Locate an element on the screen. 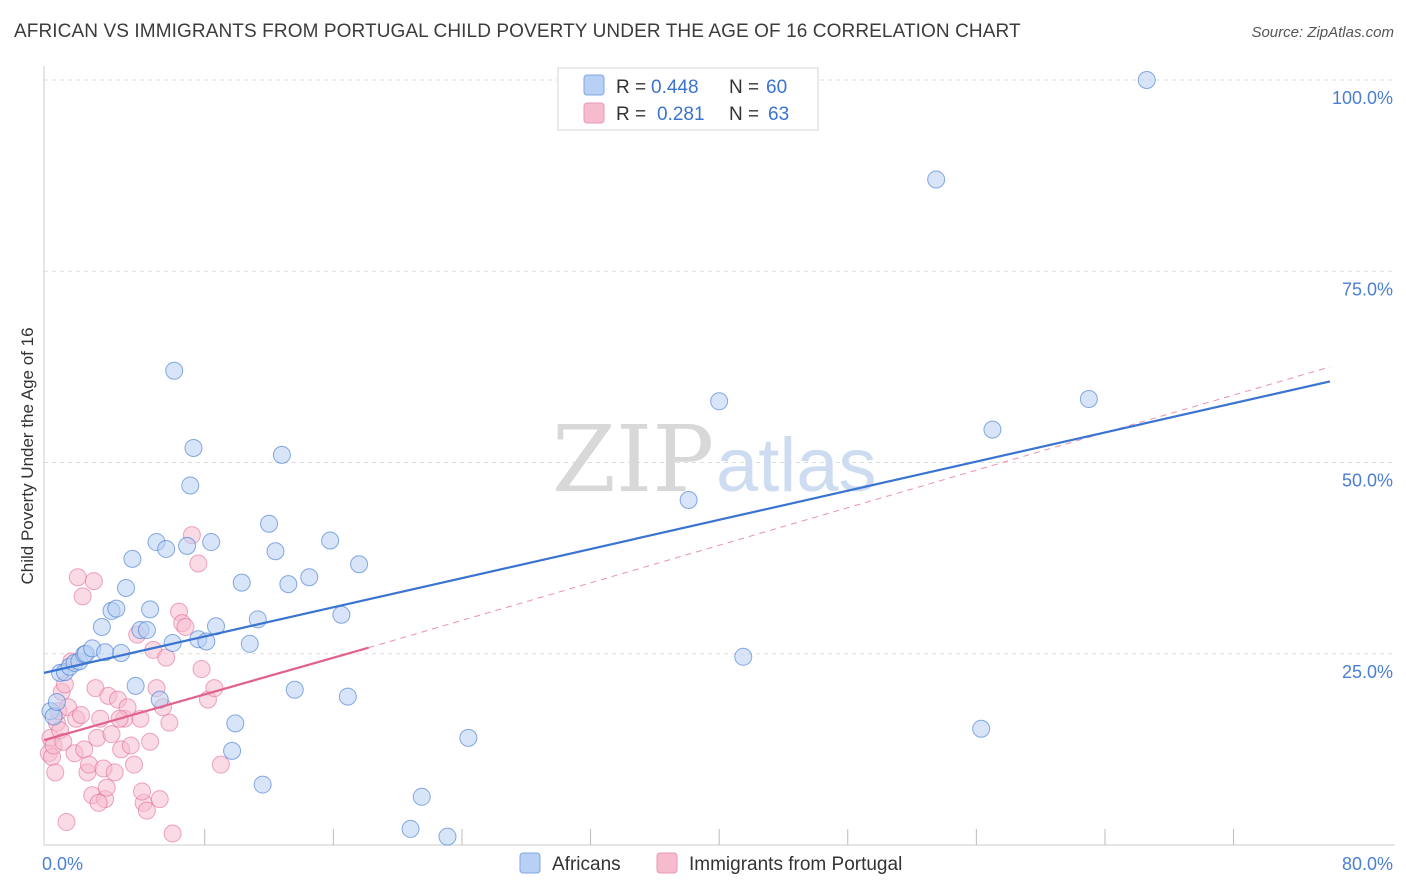 Image resolution: width=1406 pixels, height=892 pixels. top-legend: R = 0.448 N = 60 R = 0.281 N = 63 is located at coordinates (688, 99).